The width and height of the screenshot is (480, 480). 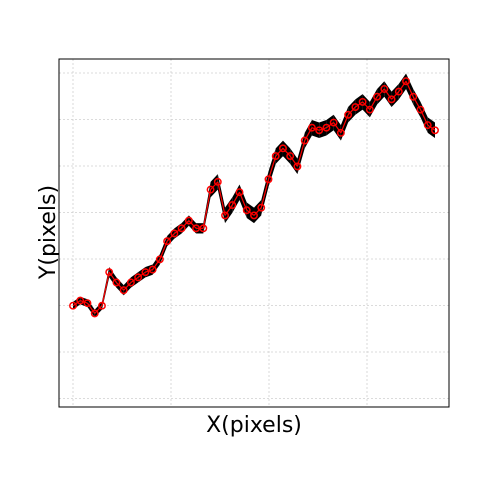 I want to click on x-axis-label: X(pixels), so click(x=254, y=425).